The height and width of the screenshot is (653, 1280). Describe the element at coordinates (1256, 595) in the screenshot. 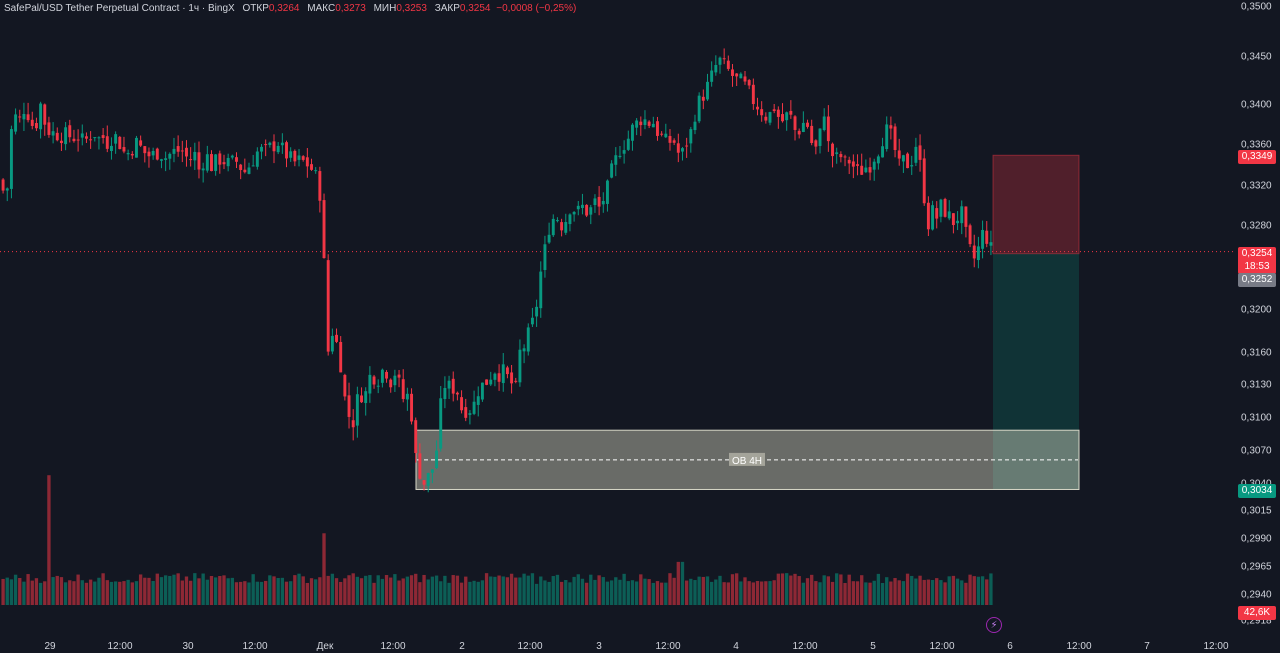

I see `price-axis-label: 0,2940` at that location.